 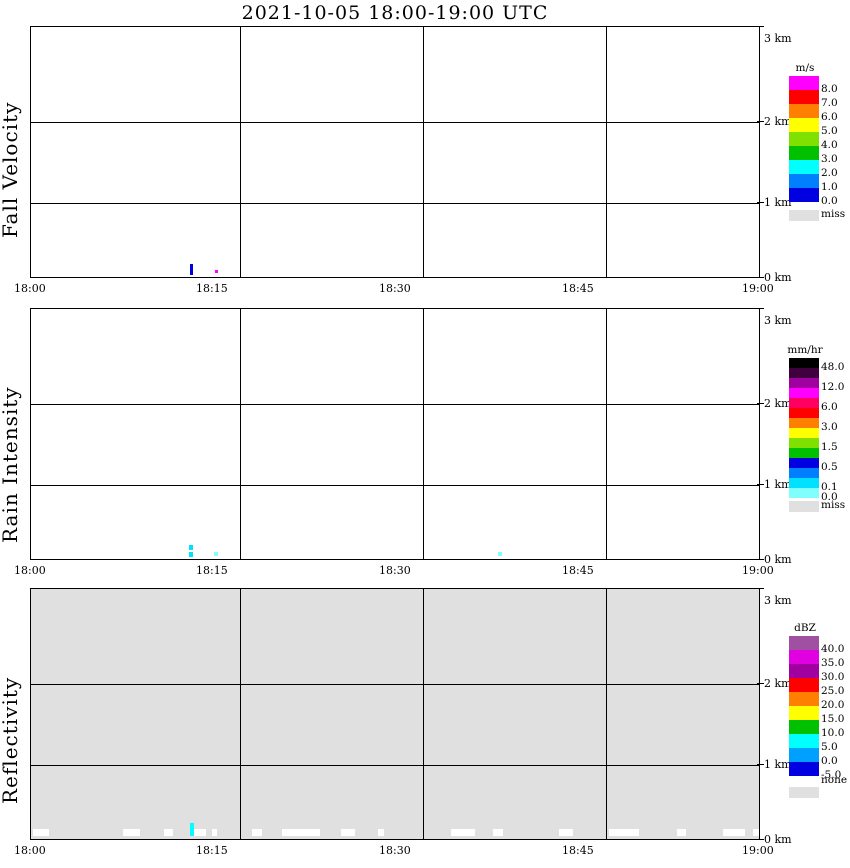 I want to click on colorbar-tick-label: 35.0, so click(x=833, y=663).